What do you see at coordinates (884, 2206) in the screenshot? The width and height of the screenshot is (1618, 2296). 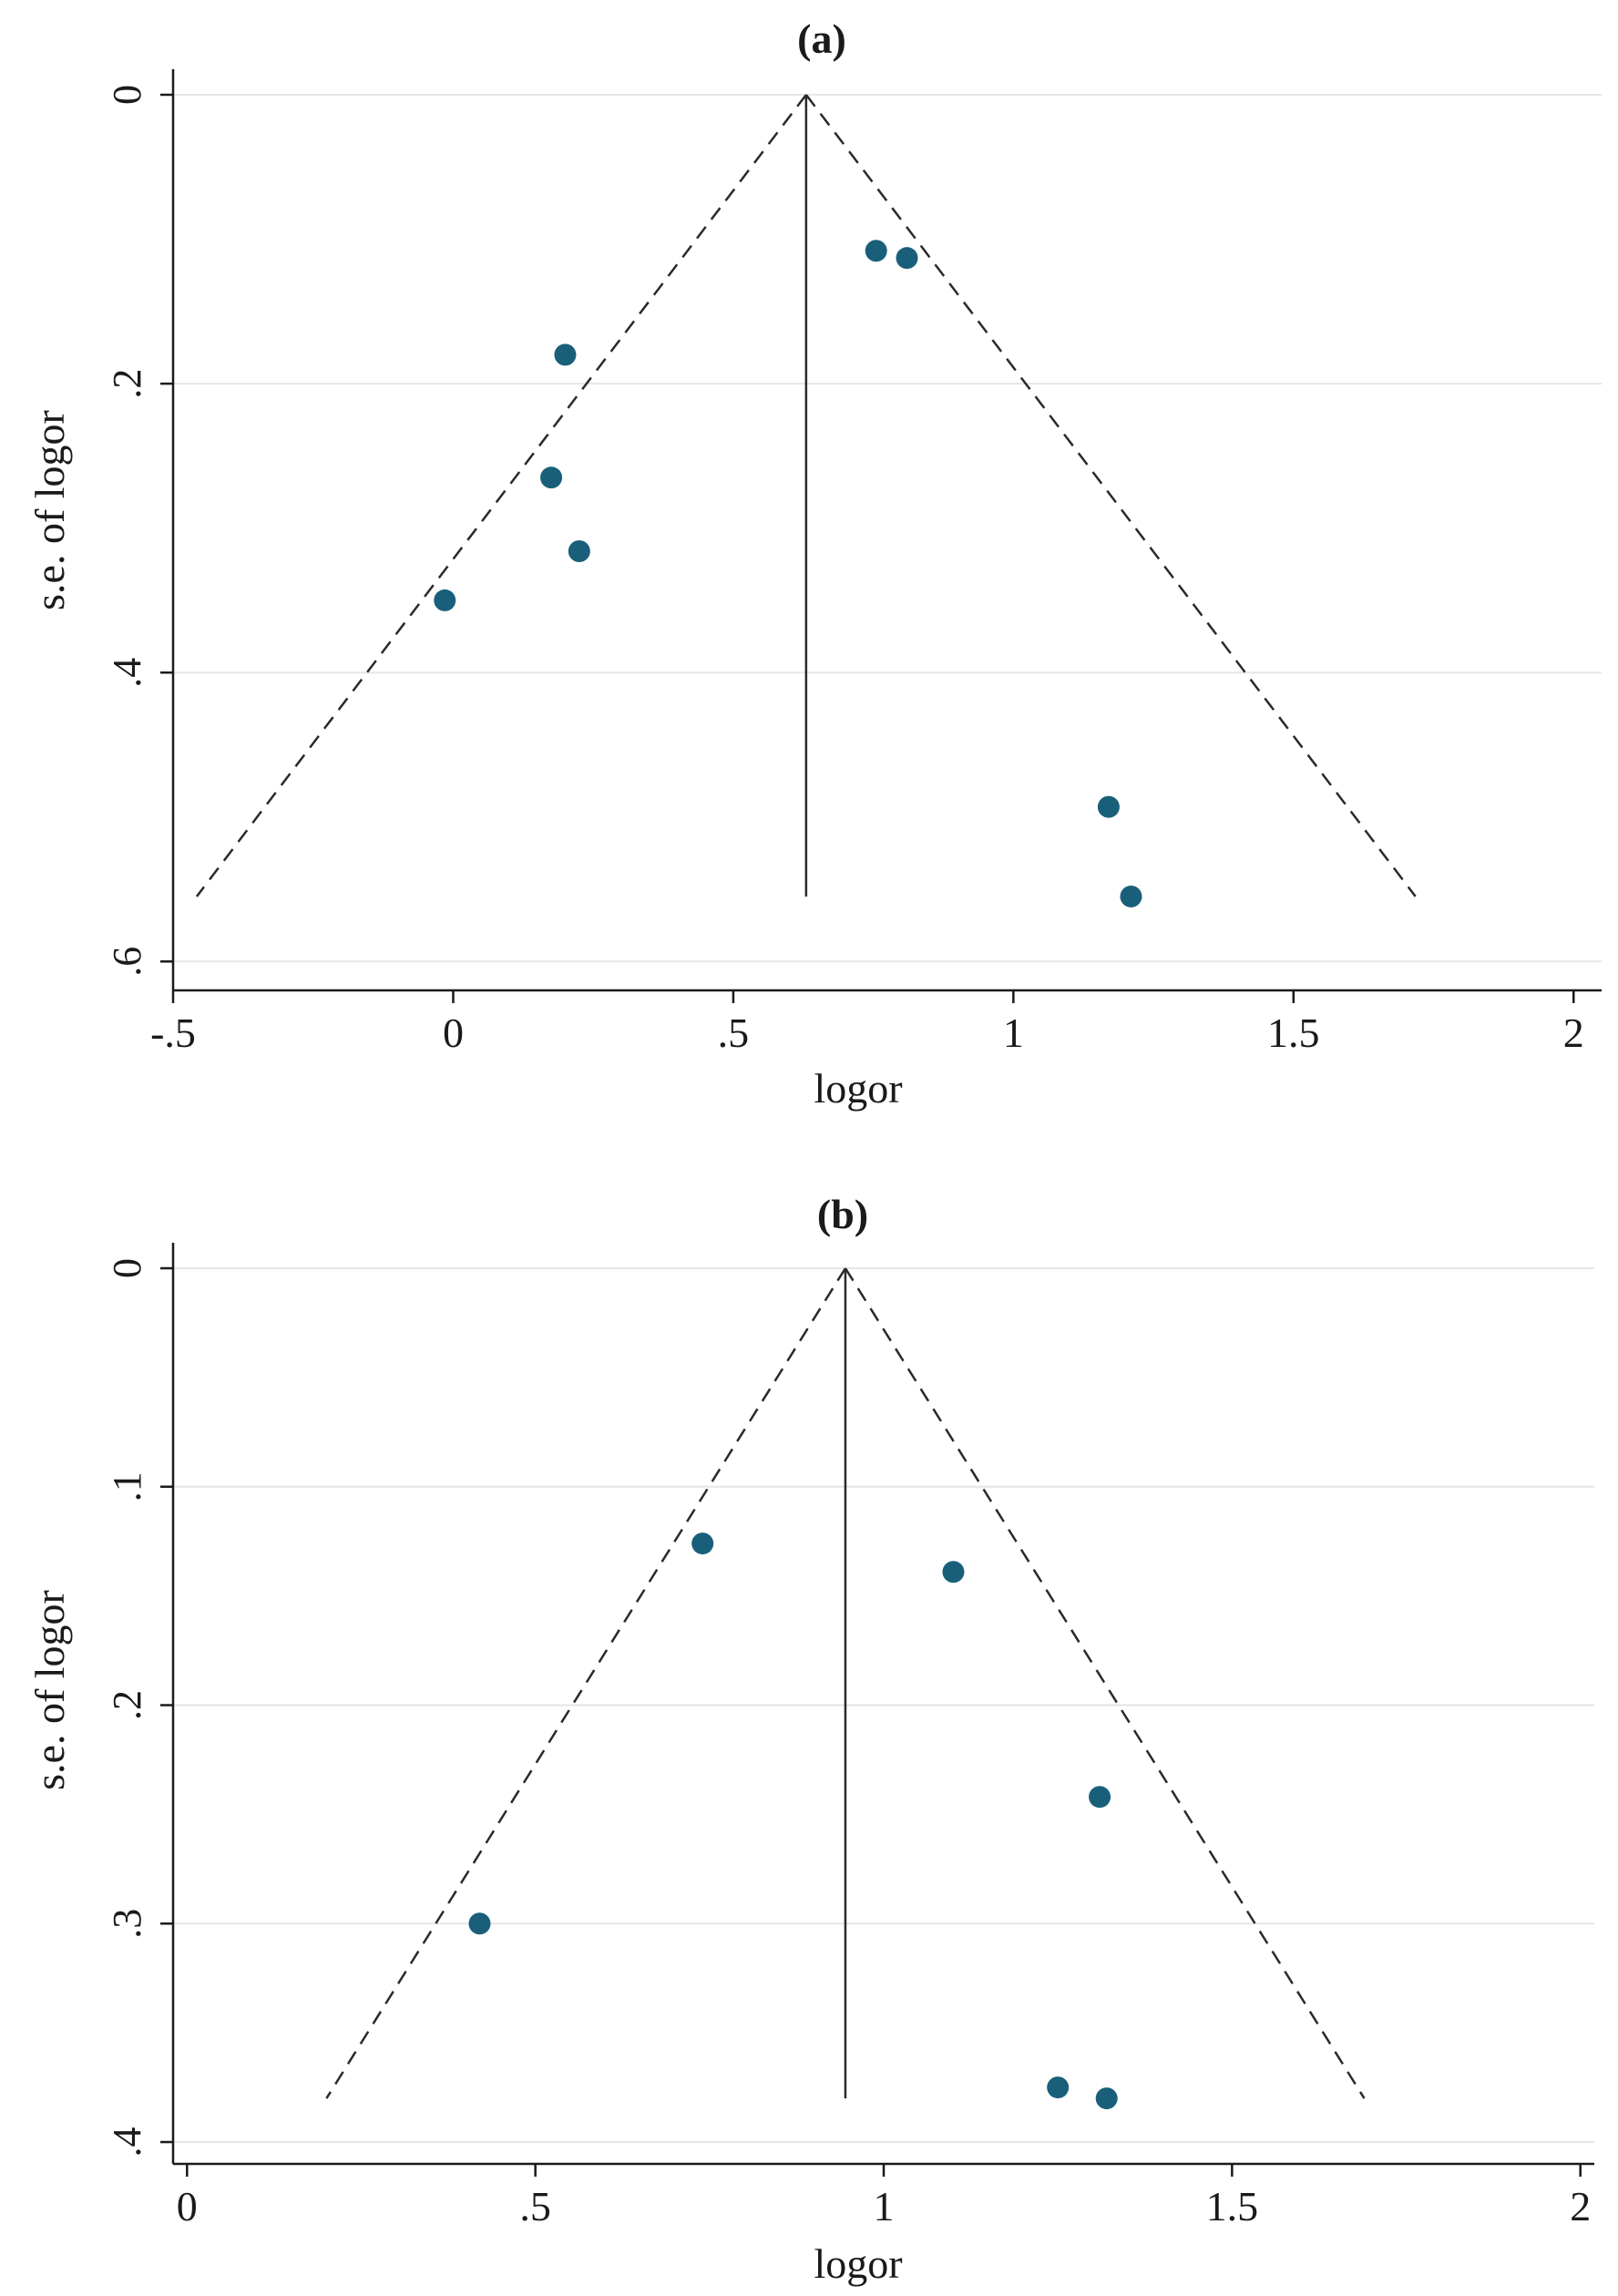 I see `x-tick-label-b-2: 1` at bounding box center [884, 2206].